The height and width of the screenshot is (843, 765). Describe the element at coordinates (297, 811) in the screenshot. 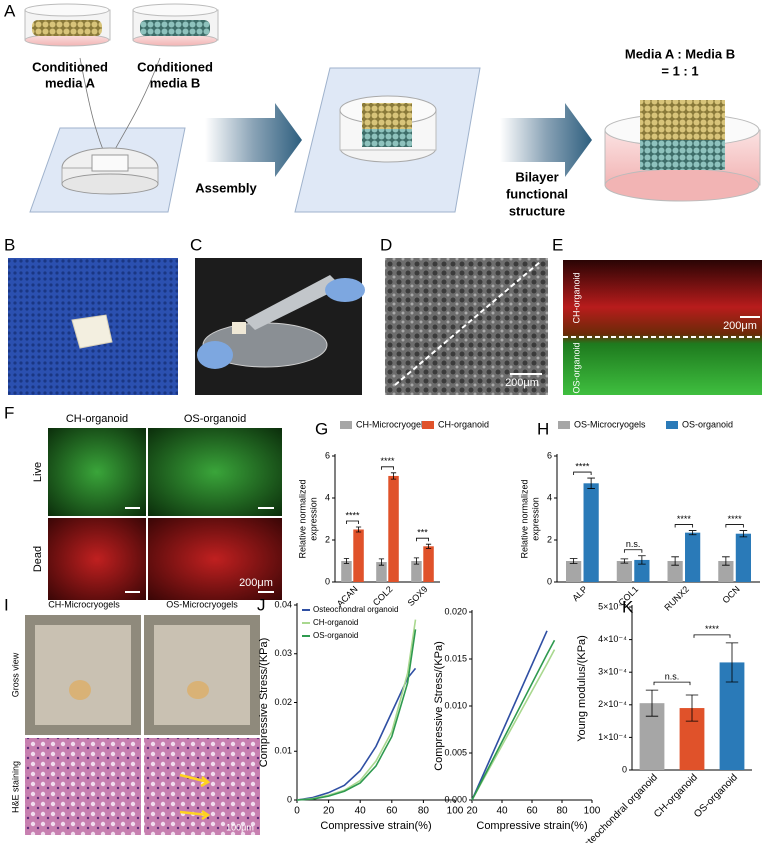

I see `x-tick-label: 0` at that location.